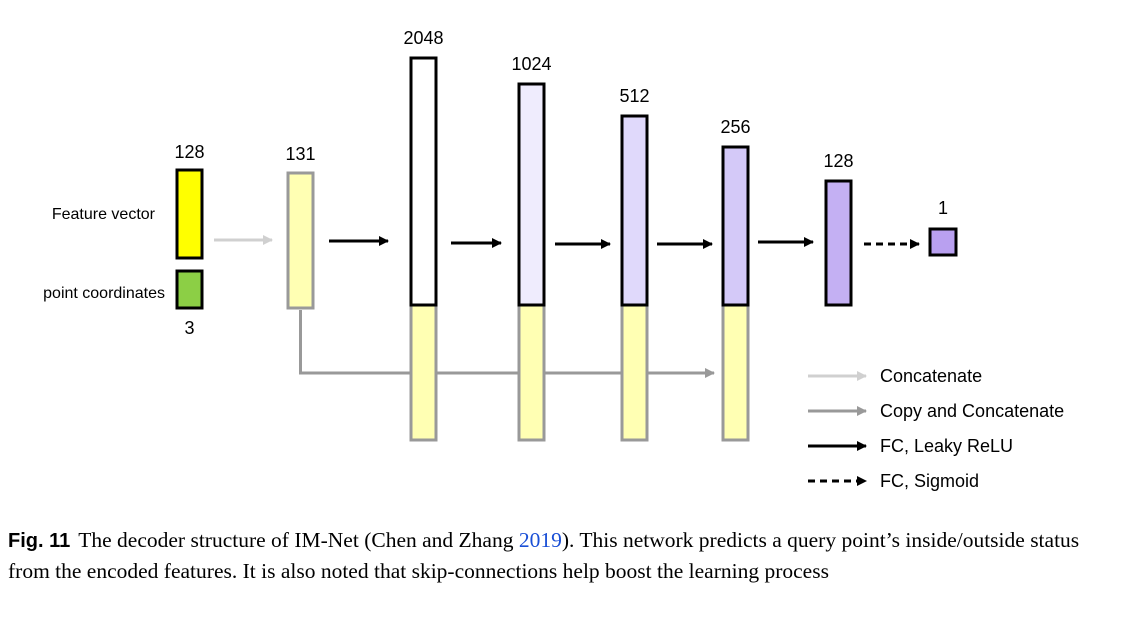 Image resolution: width=1126 pixels, height=627 pixels. Describe the element at coordinates (634, 210) in the screenshot. I see `layer-512-box` at that location.